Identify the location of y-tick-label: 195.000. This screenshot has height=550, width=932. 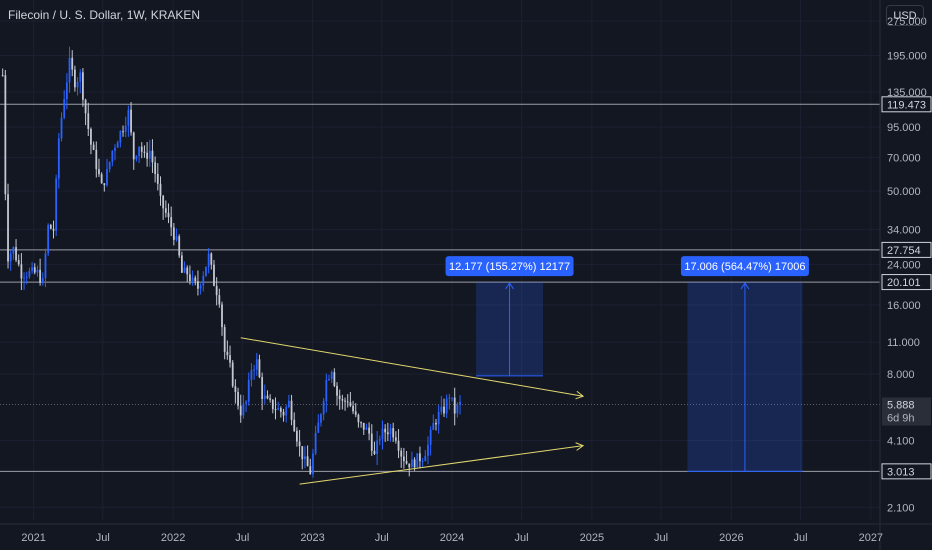
(907, 56).